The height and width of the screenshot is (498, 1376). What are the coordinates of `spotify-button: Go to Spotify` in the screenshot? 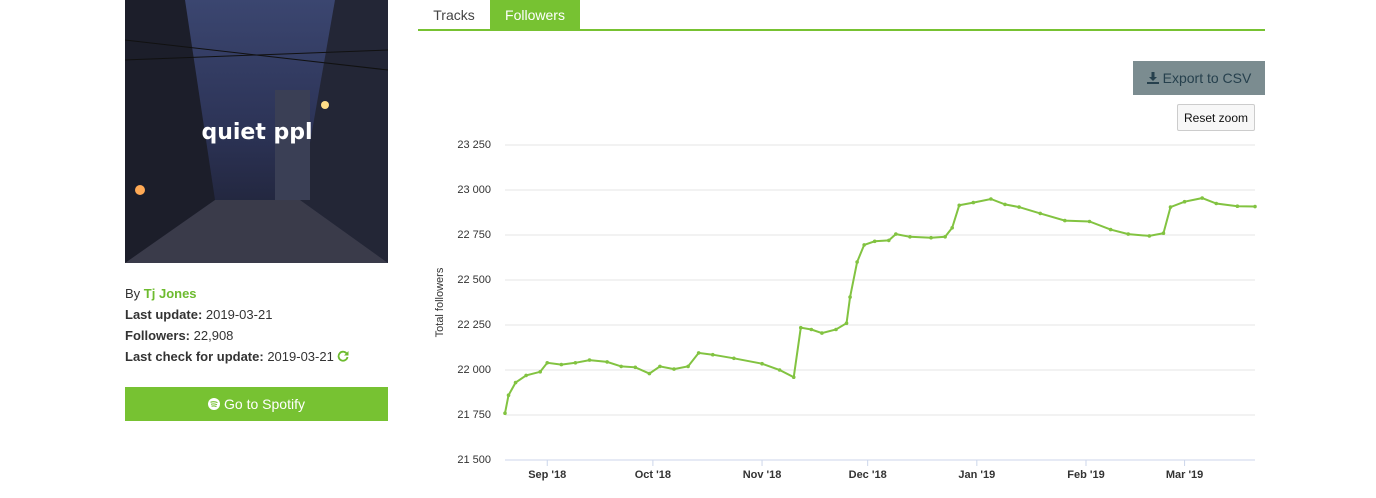 It's located at (256, 404).